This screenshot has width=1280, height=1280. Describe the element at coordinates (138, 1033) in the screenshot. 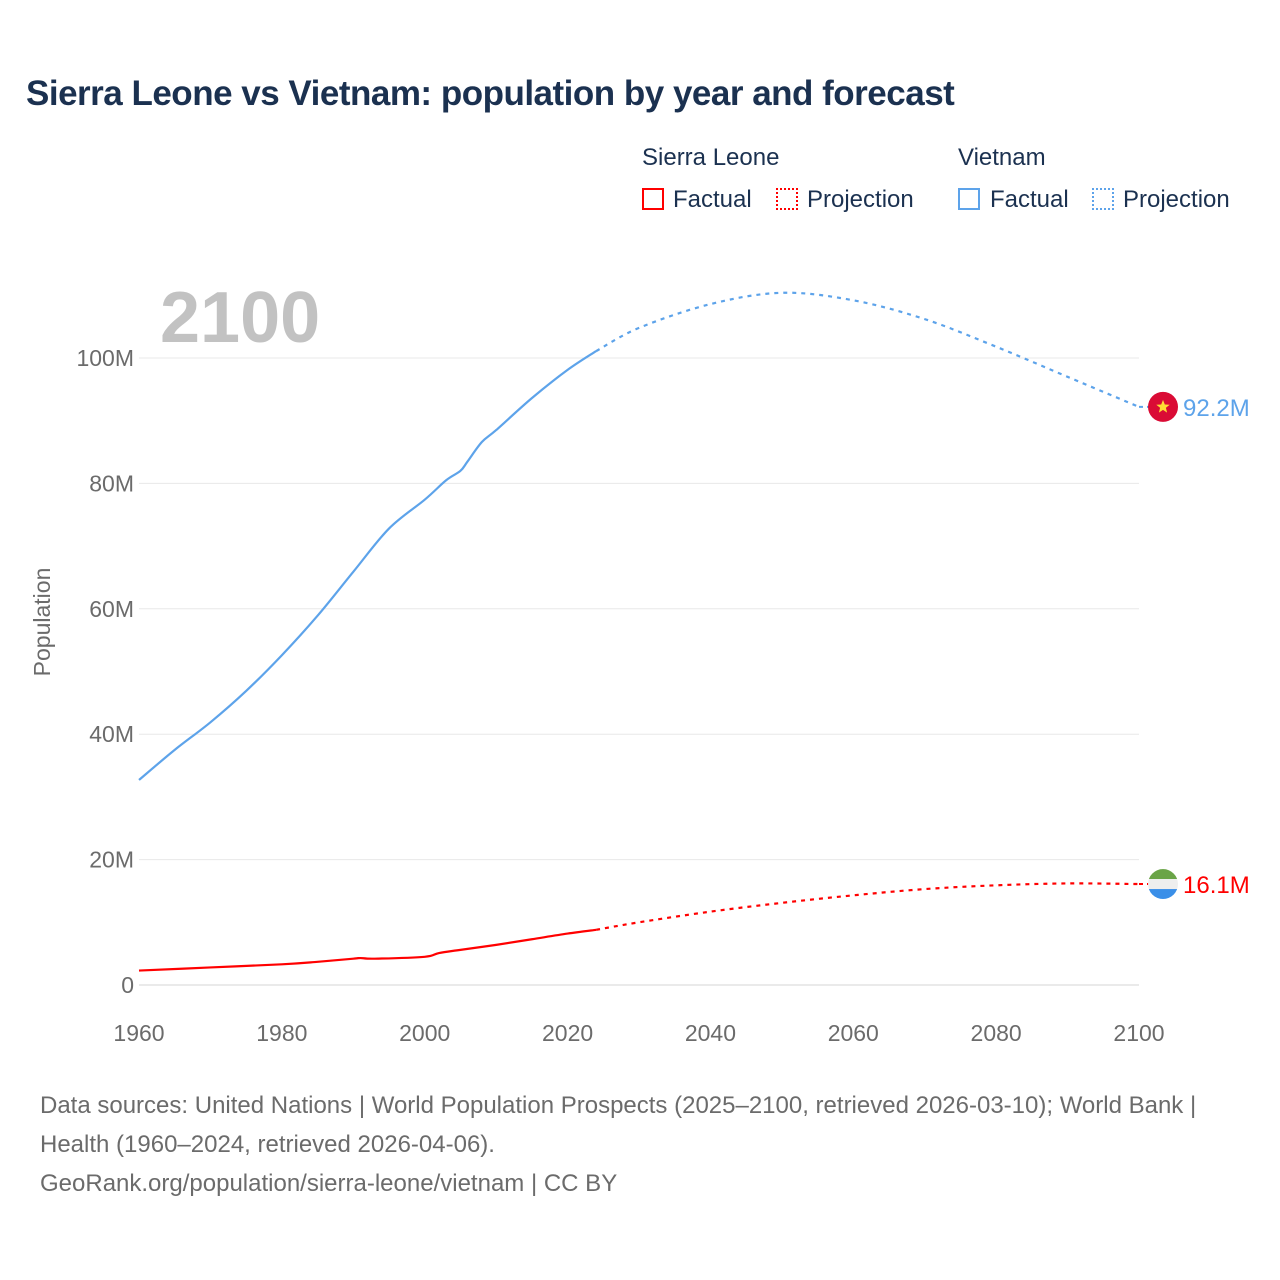

I see `x-tick-label: 1960` at that location.